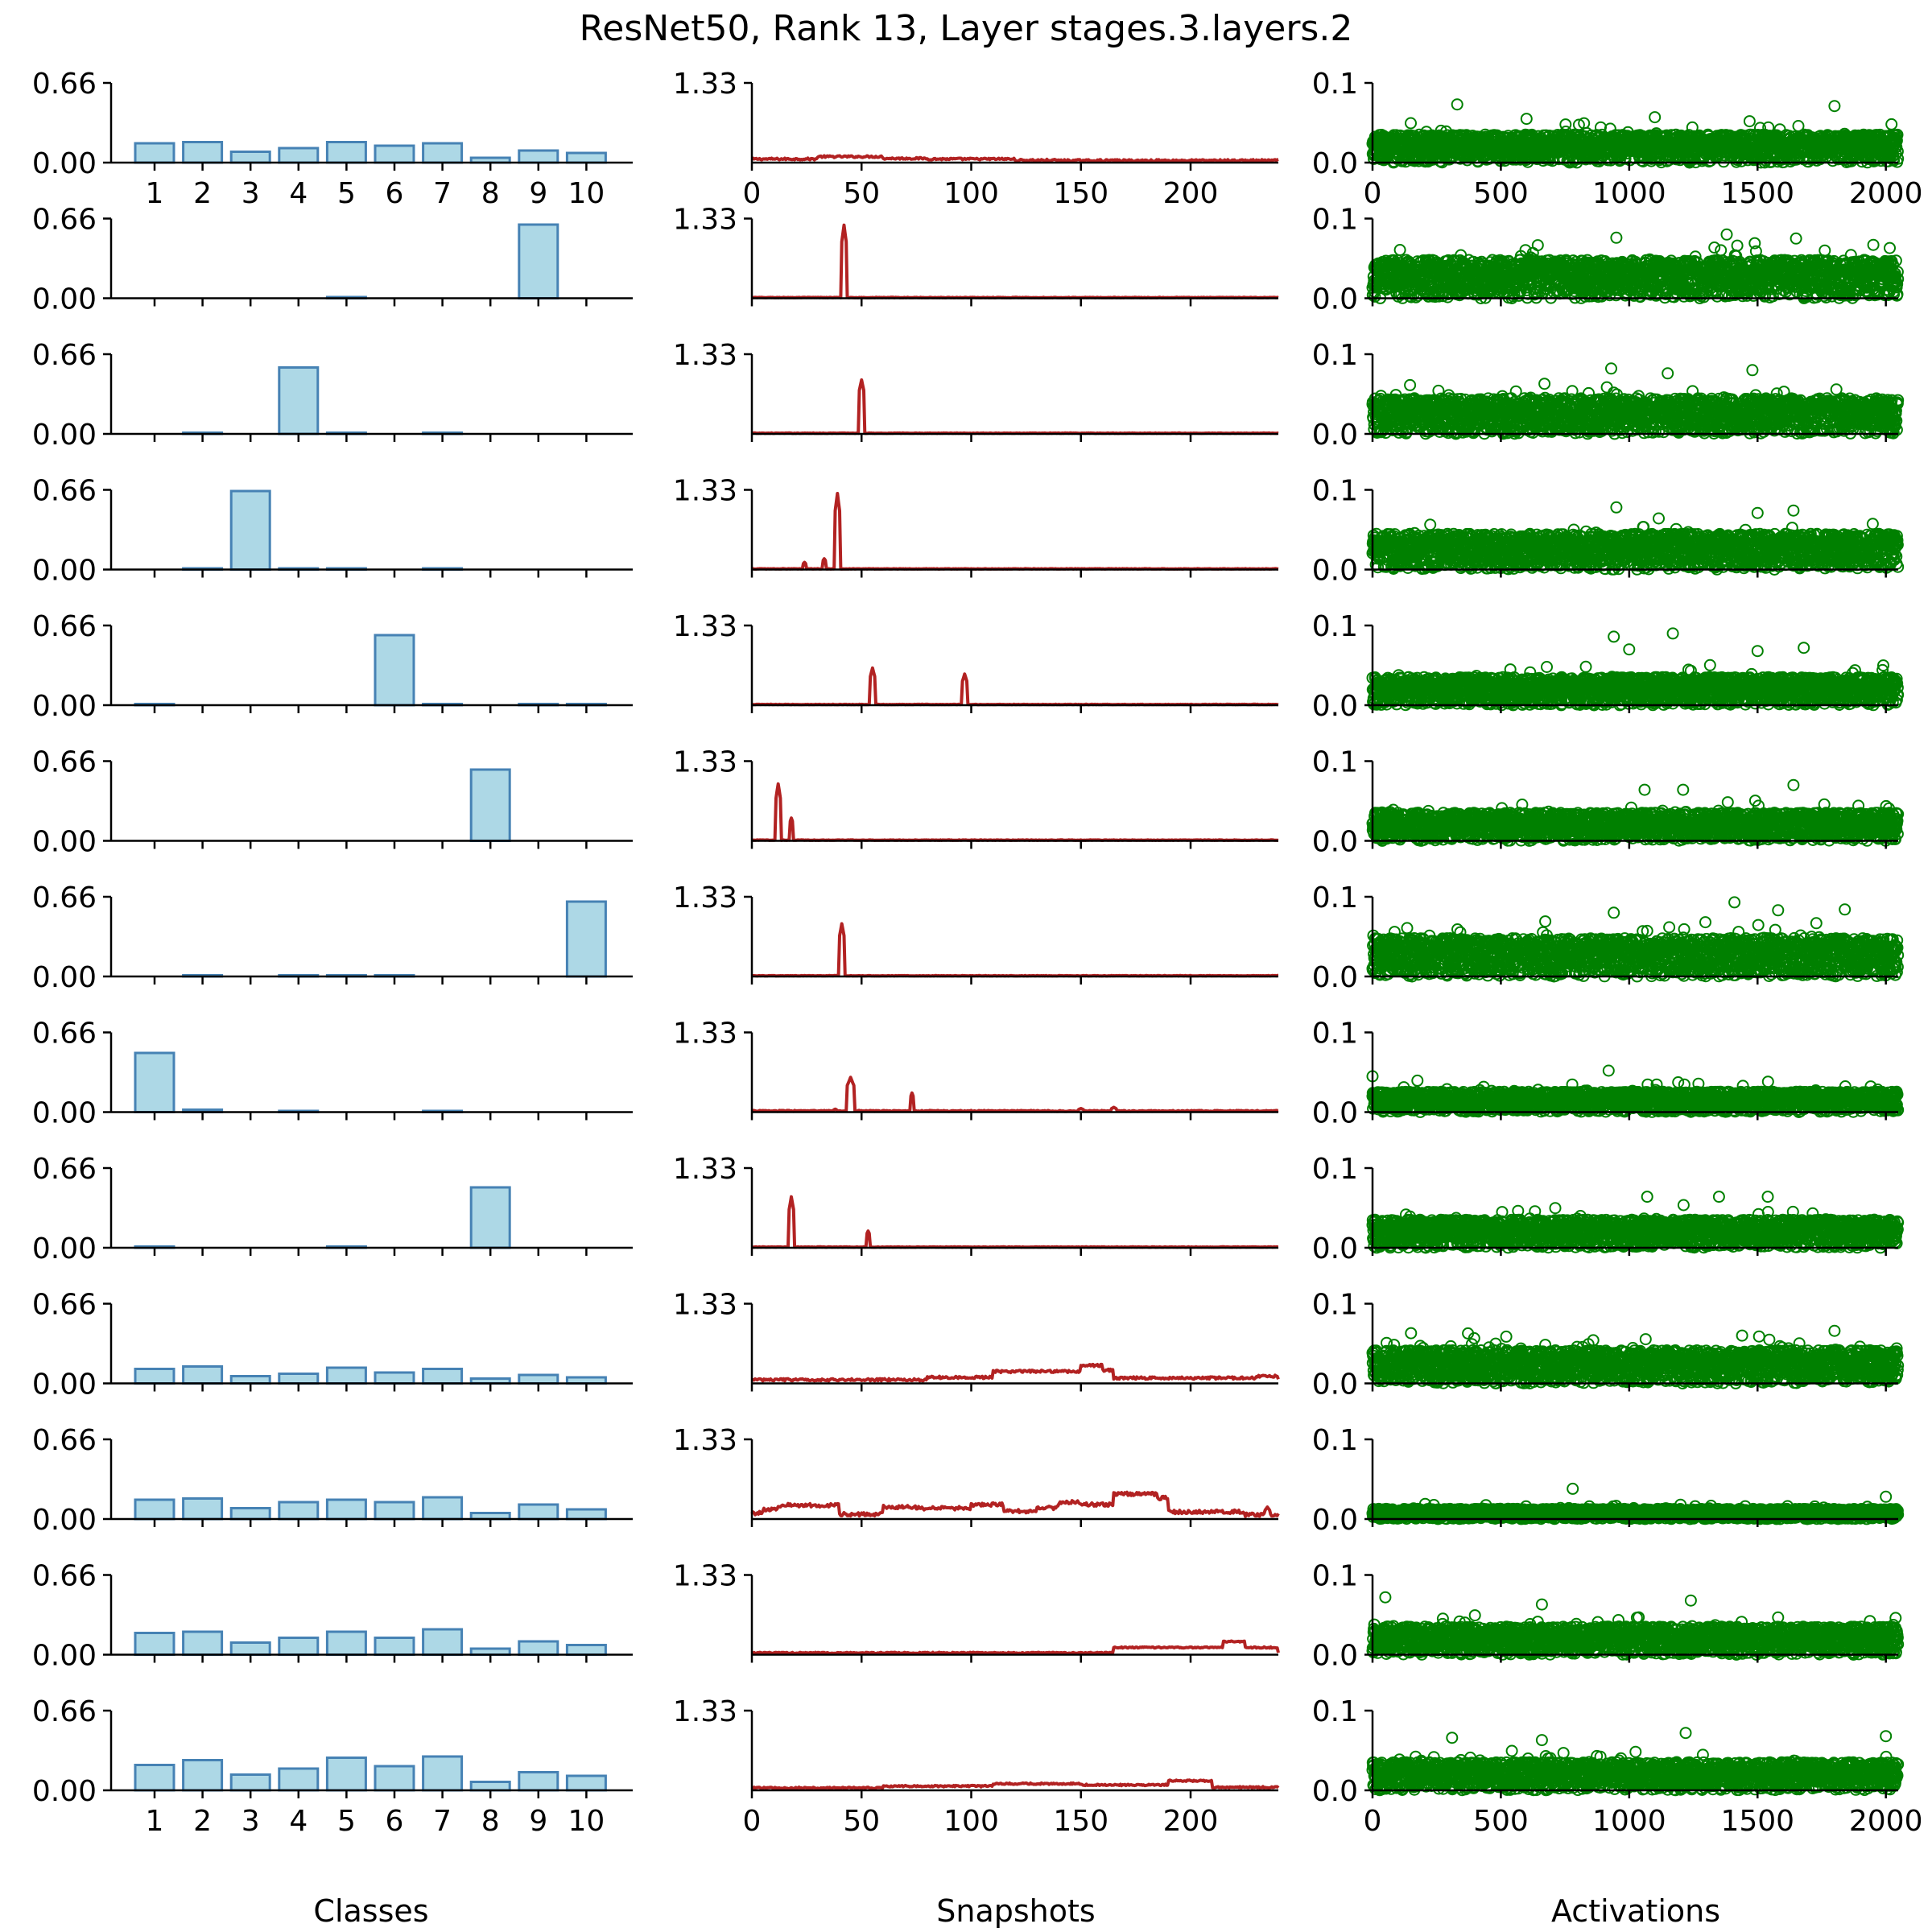  I want to click on x-tick-label: 500, so click(1501, 193).